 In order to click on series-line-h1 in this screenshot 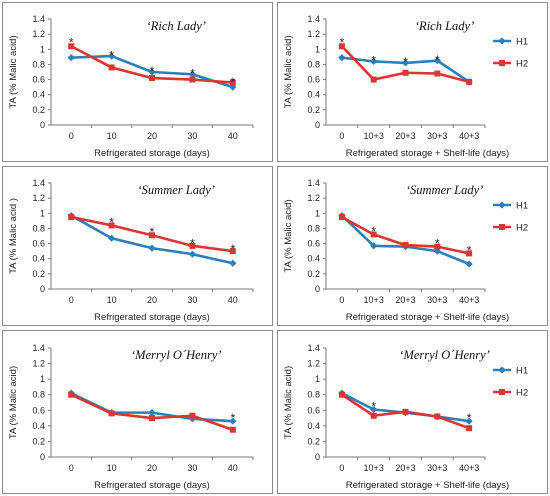, I will do `click(405, 240)`.